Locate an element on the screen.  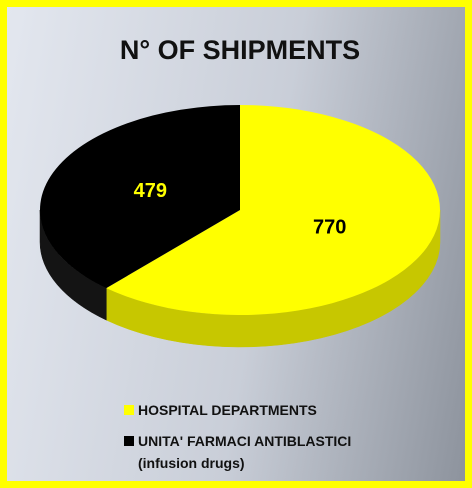
legend-label: HOSPITAL DEPARTMENTS is located at coordinates (227, 410).